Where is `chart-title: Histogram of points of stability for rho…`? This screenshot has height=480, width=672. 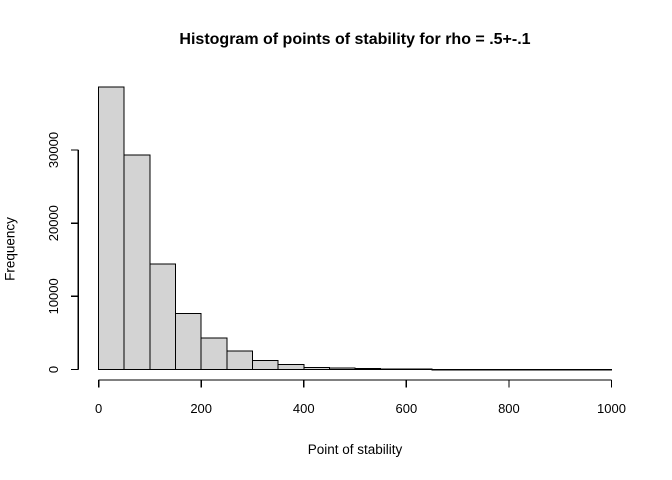 chart-title: Histogram of points of stability for rho… is located at coordinates (355, 39).